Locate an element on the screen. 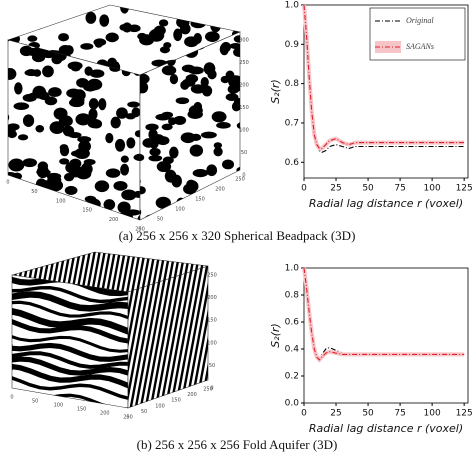 This screenshot has height=455, width=474. series-line is located at coordinates (384, 79).